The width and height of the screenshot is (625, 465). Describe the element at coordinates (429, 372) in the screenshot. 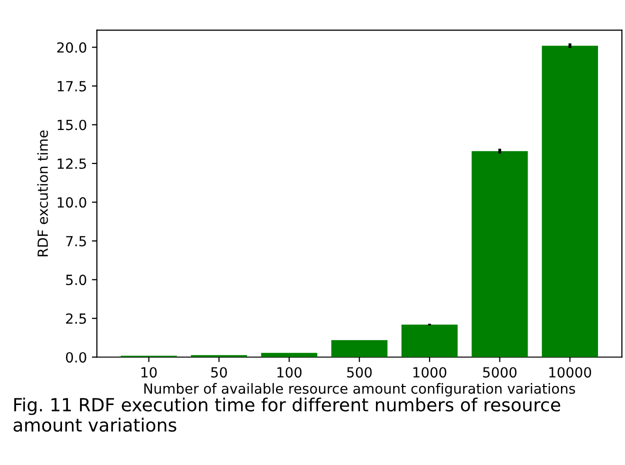

I see `x-tick-label: 1000` at that location.